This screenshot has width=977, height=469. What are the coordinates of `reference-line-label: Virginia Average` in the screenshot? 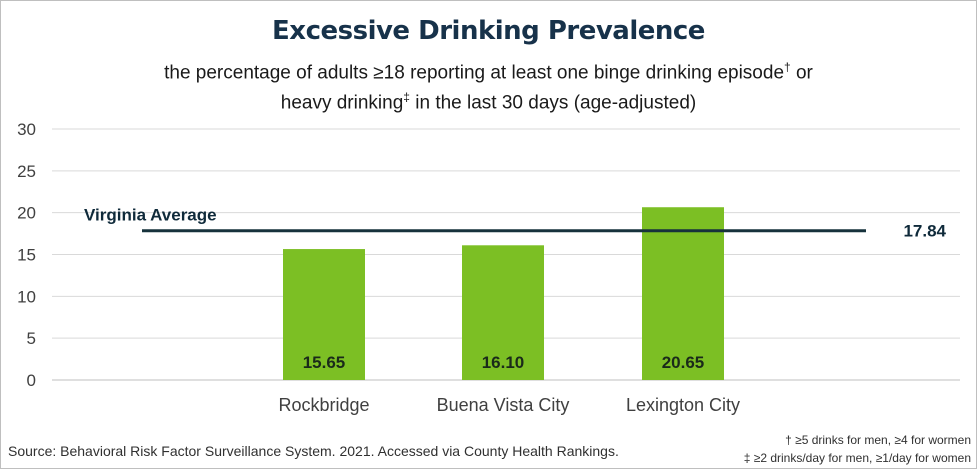 It's located at (150, 215).